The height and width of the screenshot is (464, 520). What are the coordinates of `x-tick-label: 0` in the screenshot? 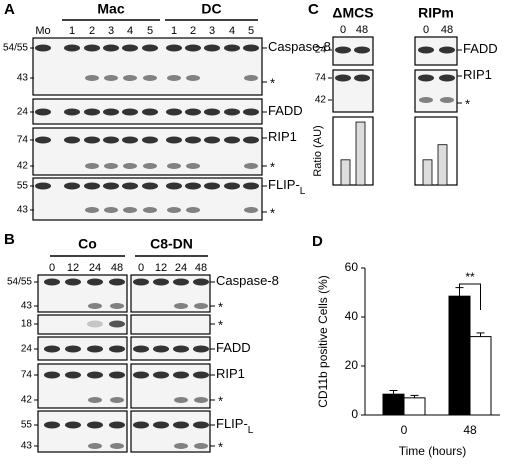 It's located at (404, 430).